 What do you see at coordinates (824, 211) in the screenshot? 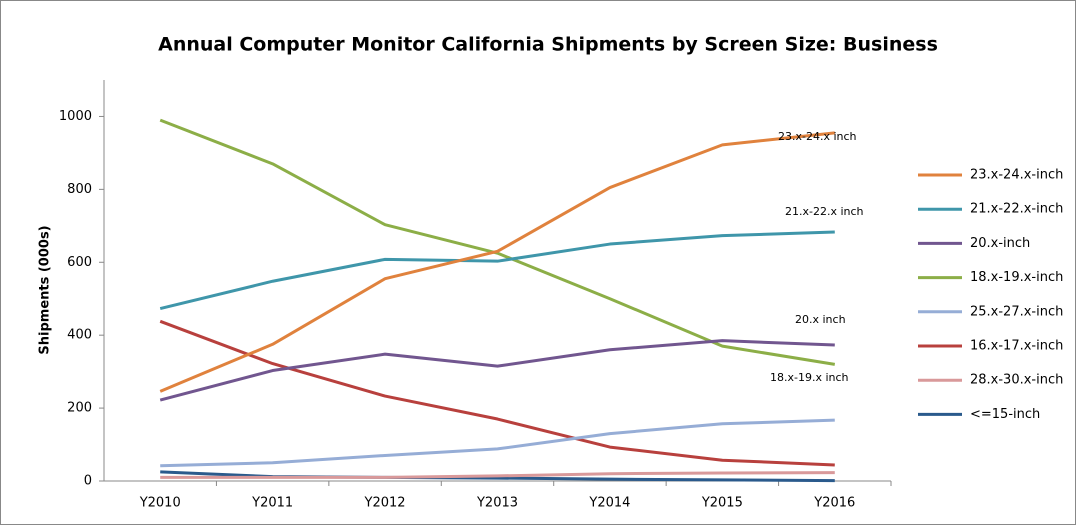
I see `annotation: 21.x-22.x inch` at bounding box center [824, 211].